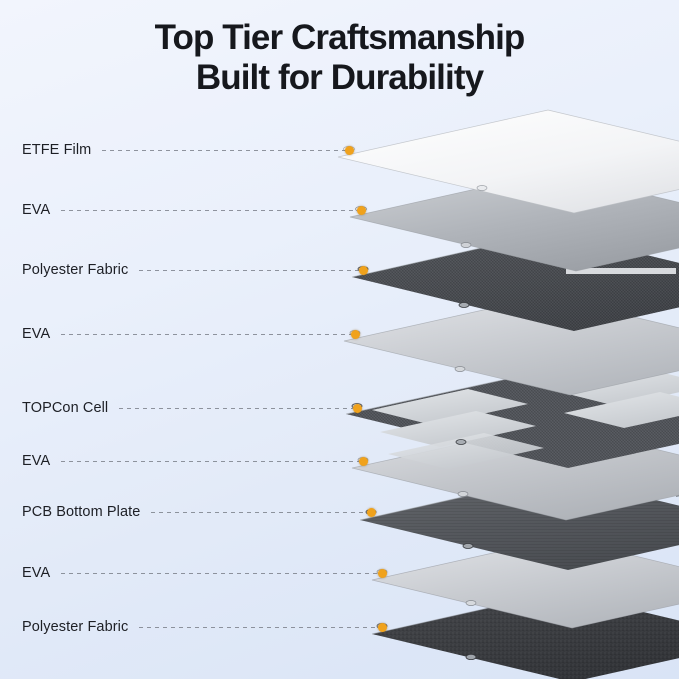  I want to click on layer-callout: ETFE Film, so click(186, 150).